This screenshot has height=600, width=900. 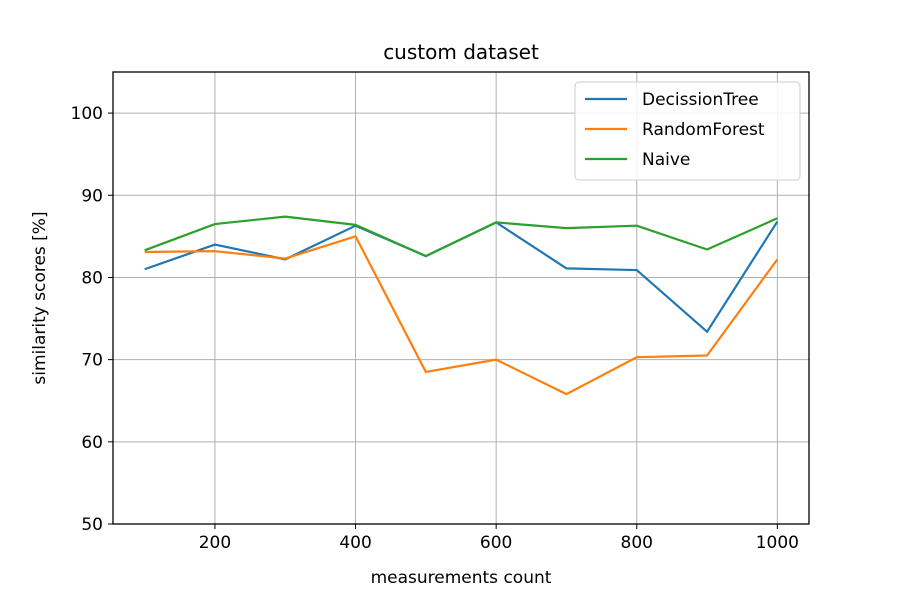 What do you see at coordinates (461, 236) in the screenshot?
I see `series-line-naive` at bounding box center [461, 236].